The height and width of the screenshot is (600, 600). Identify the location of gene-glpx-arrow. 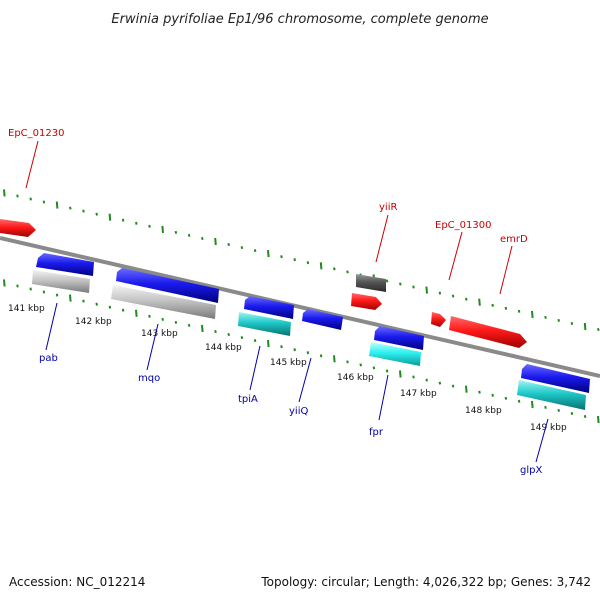
(555, 378).